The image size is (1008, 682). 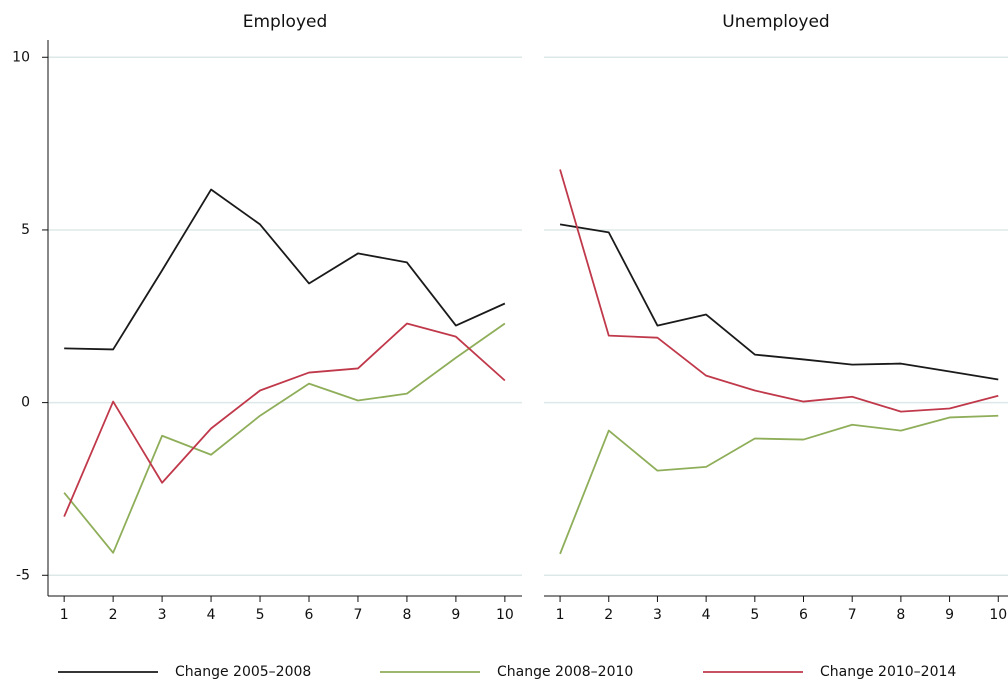 I want to click on y-tick-label: 0, so click(x=25, y=403).